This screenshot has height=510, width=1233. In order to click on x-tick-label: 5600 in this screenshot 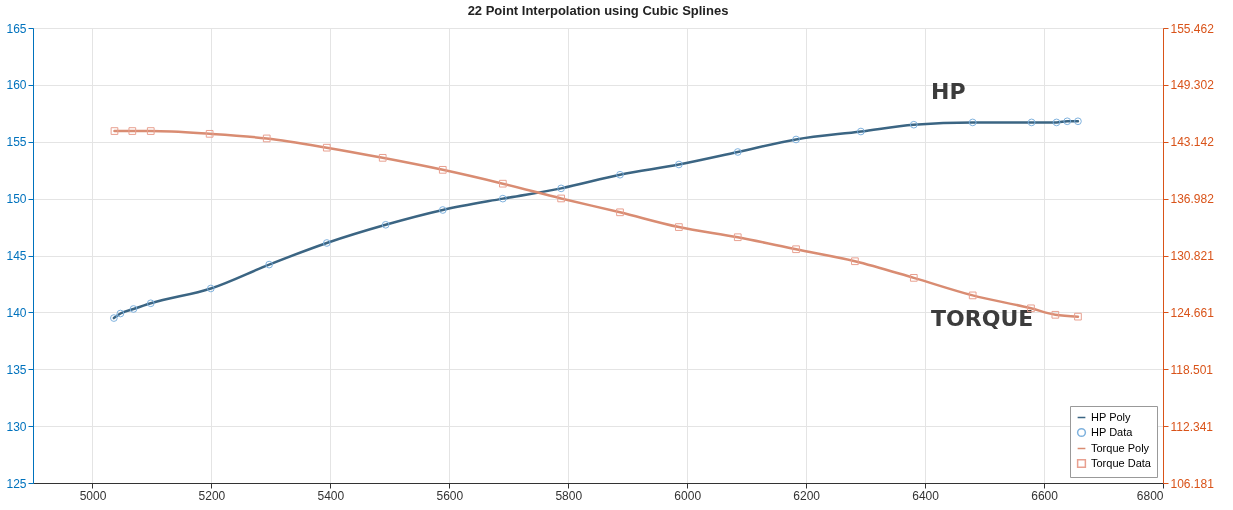, I will do `click(450, 495)`.